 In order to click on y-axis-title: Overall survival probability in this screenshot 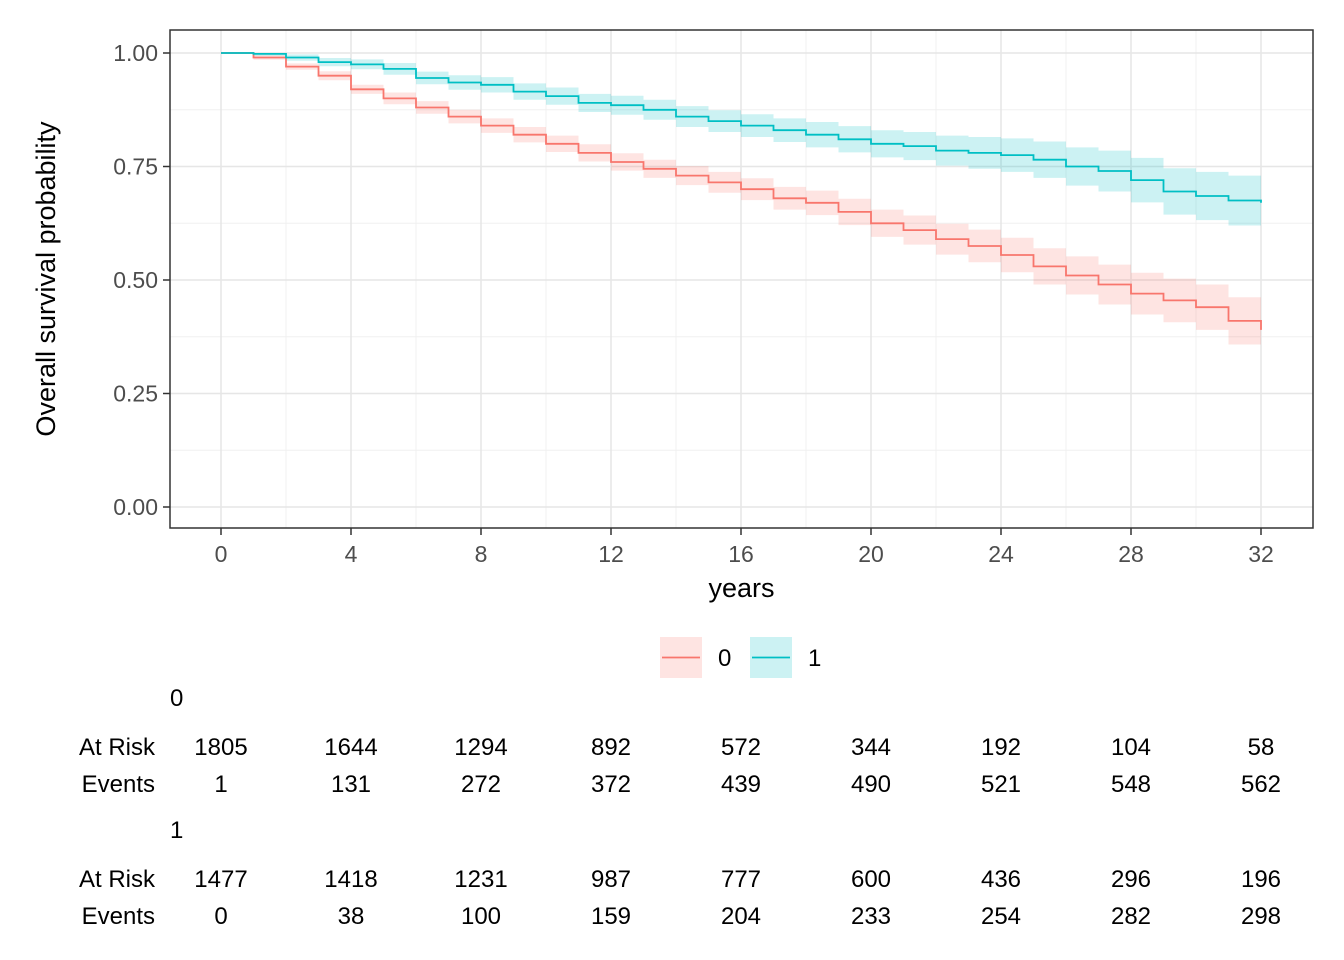, I will do `click(46, 279)`.